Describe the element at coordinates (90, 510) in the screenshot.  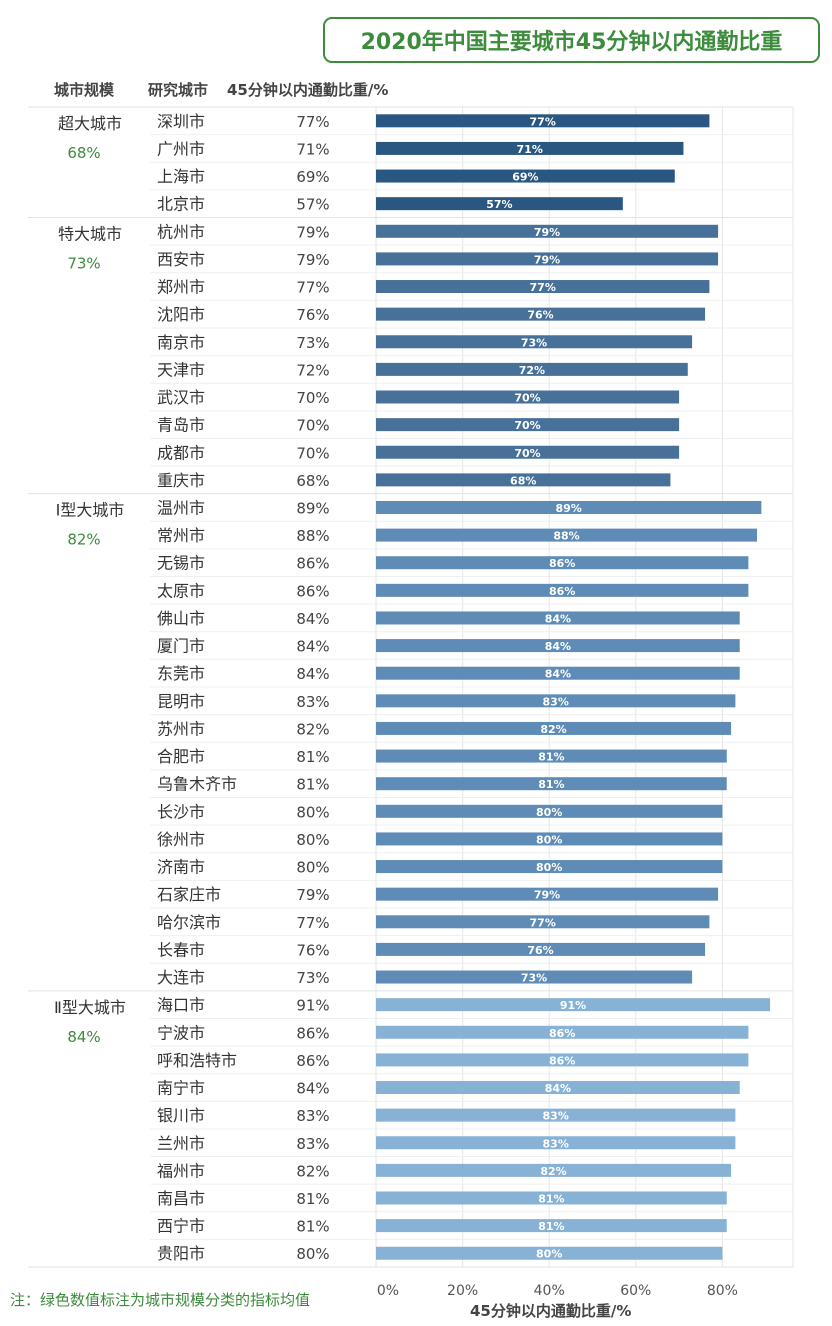
I see `group-name: Ⅰ型大城市` at that location.